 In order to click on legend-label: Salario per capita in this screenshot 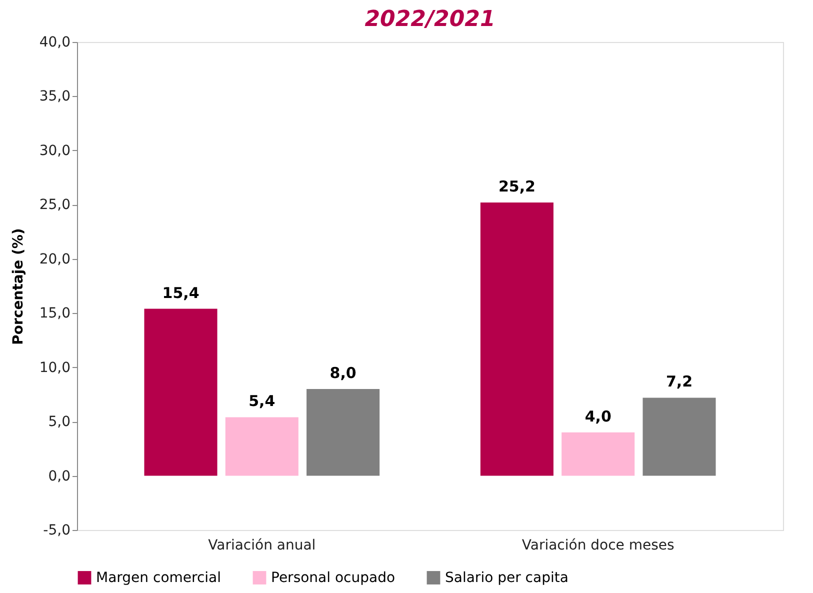, I will do `click(506, 578)`.